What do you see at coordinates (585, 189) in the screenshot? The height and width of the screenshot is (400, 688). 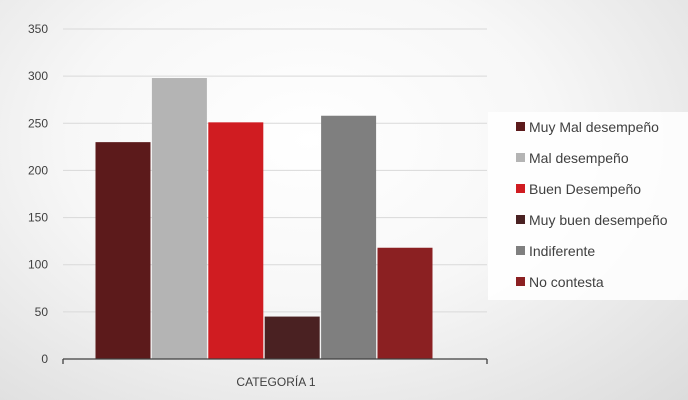 I see `legend-label: Buen Desempeño` at bounding box center [585, 189].